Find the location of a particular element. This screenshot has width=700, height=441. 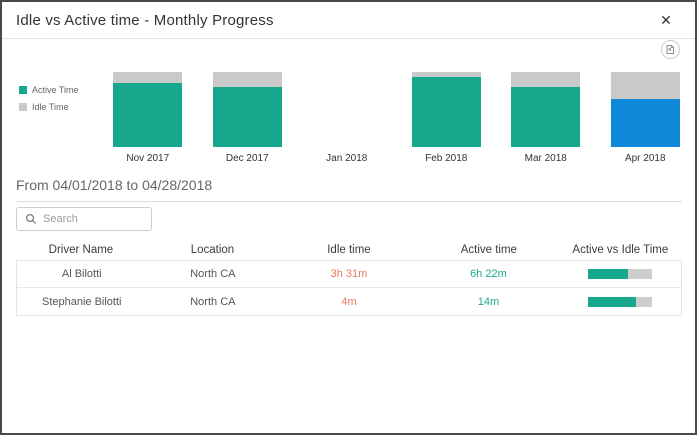

close-button: ✕ is located at coordinates (666, 20).